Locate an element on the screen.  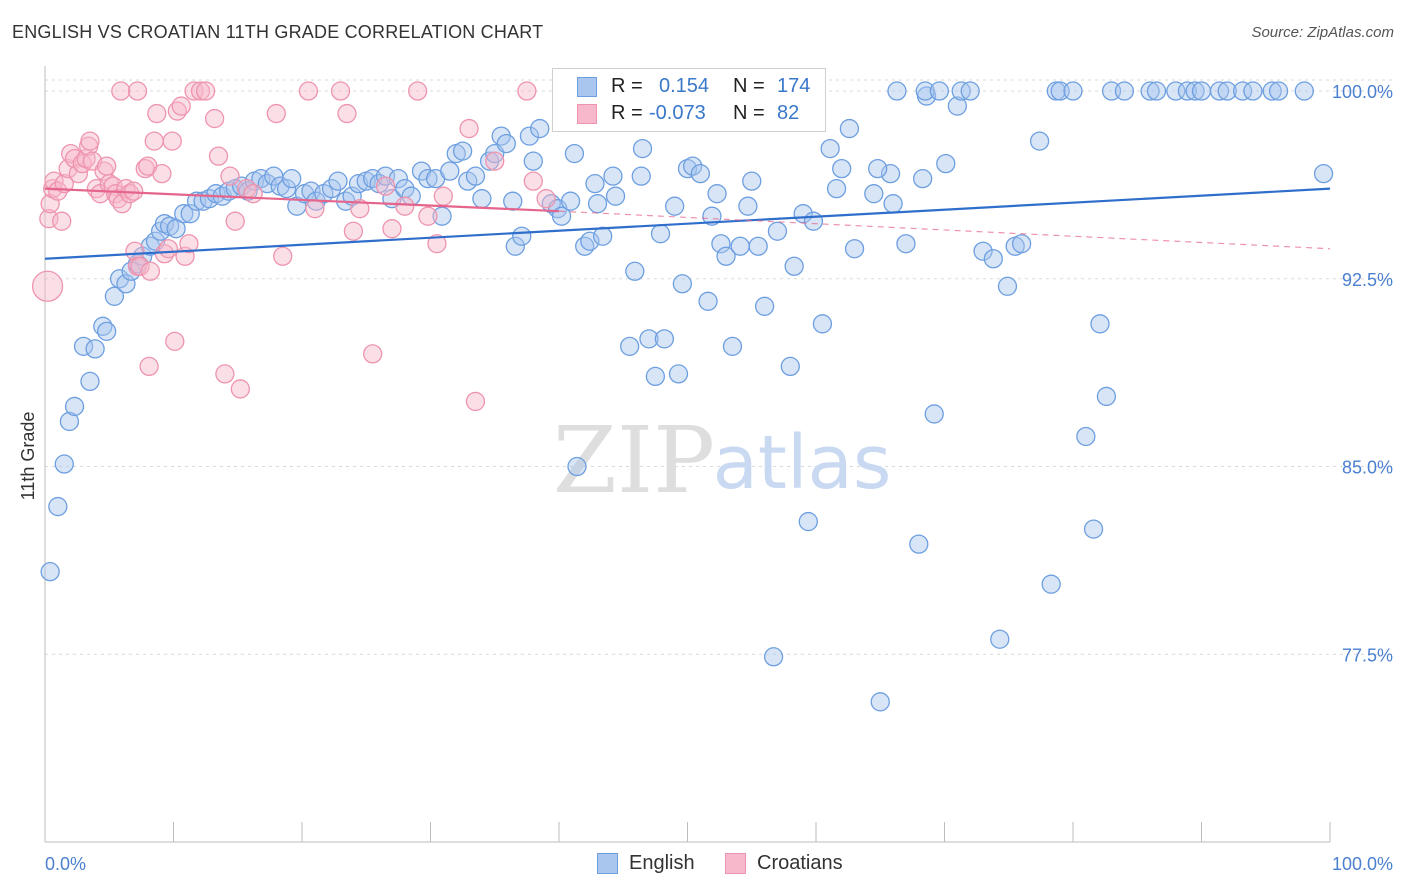
english-trend-line is located at coordinates (687, 223).